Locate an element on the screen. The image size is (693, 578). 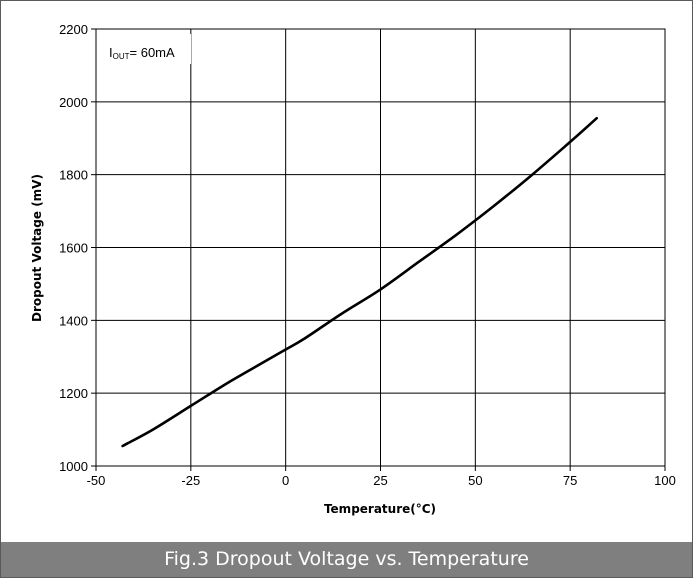
current-annotation: IOUT= 60mA is located at coordinates (142, 53).